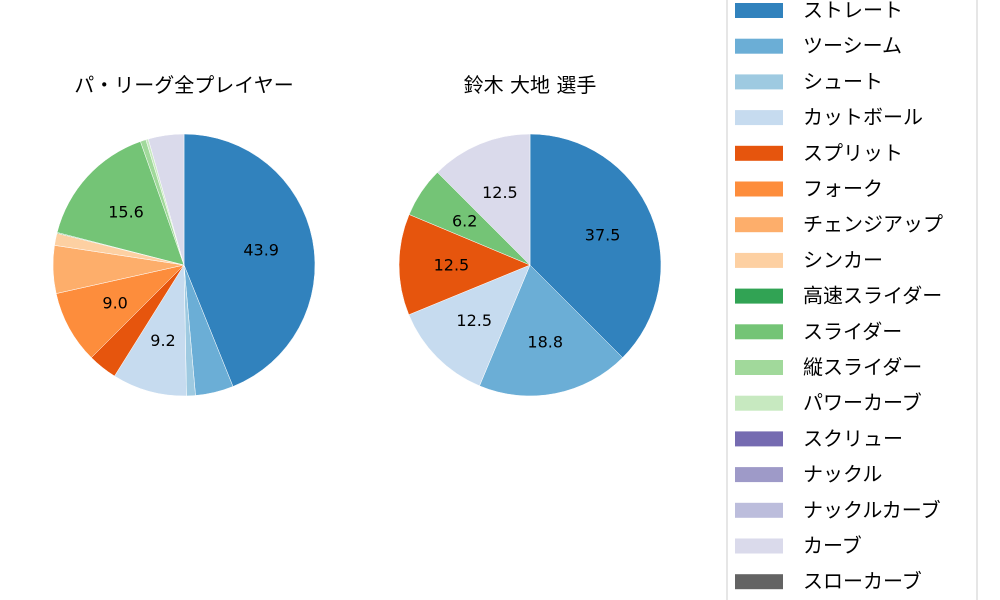 Image resolution: width=1000 pixels, height=600 pixels. What do you see at coordinates (862, 581) in the screenshot?
I see `legend-label: スローカーブ` at bounding box center [862, 581].